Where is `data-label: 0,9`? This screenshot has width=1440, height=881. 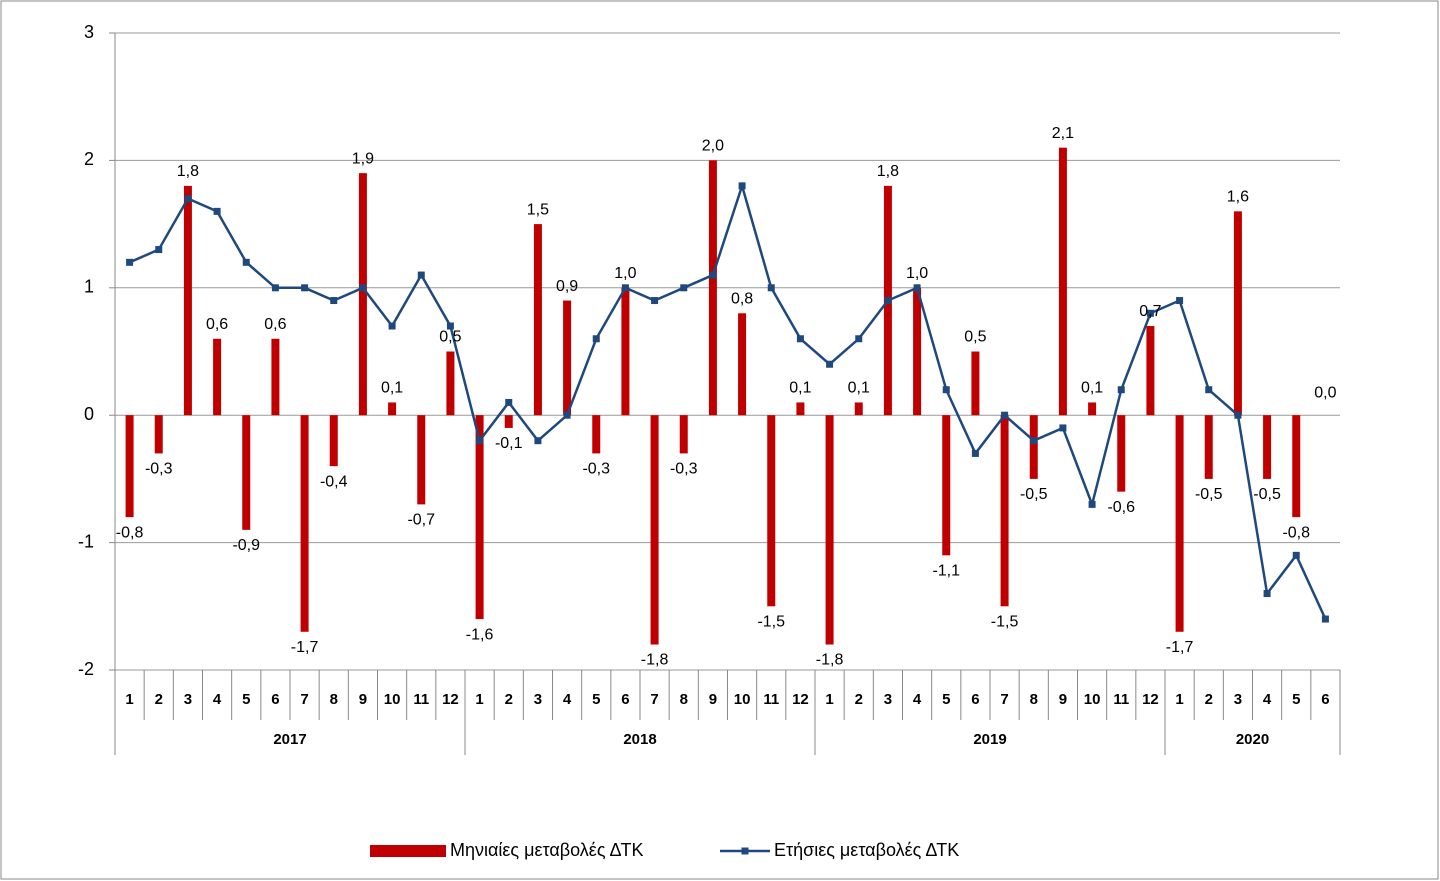 data-label: 0,9 is located at coordinates (567, 286).